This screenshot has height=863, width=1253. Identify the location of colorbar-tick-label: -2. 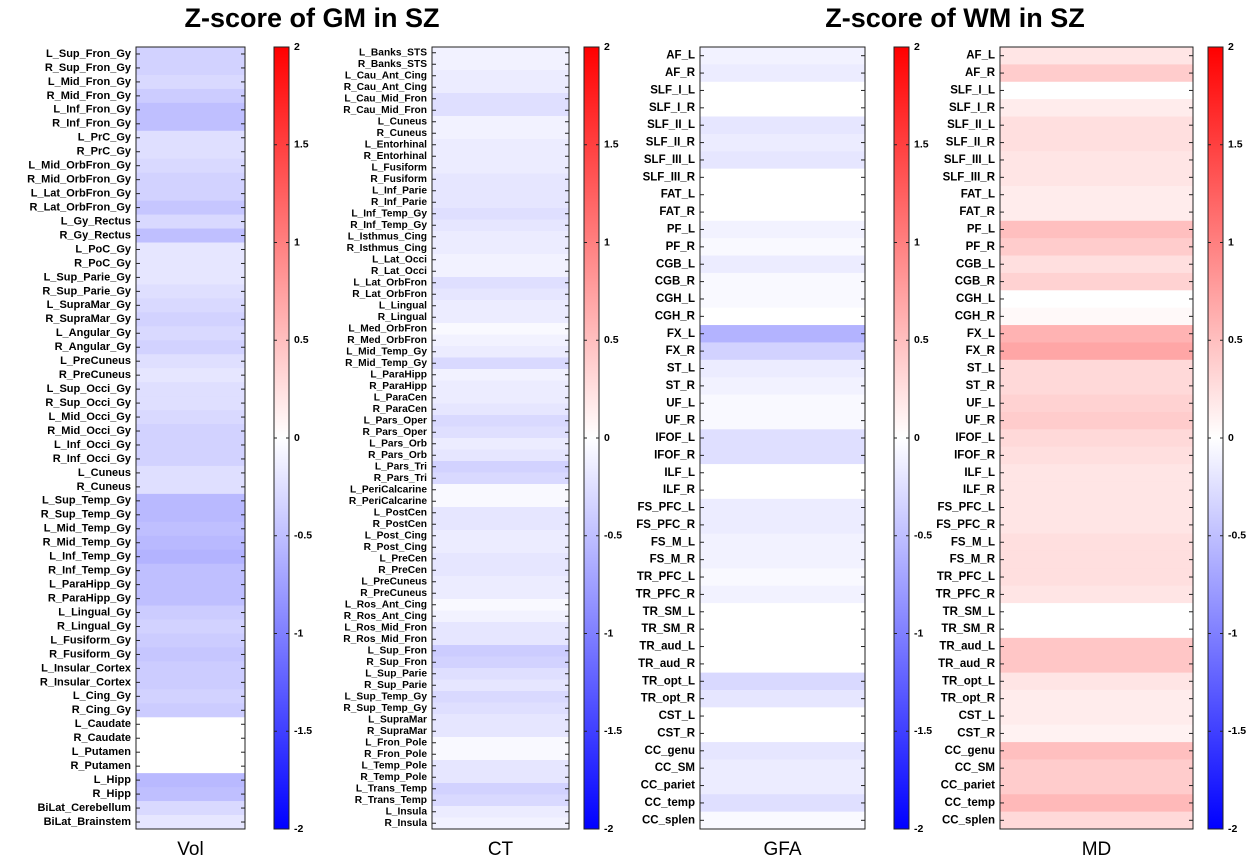
(1232, 829).